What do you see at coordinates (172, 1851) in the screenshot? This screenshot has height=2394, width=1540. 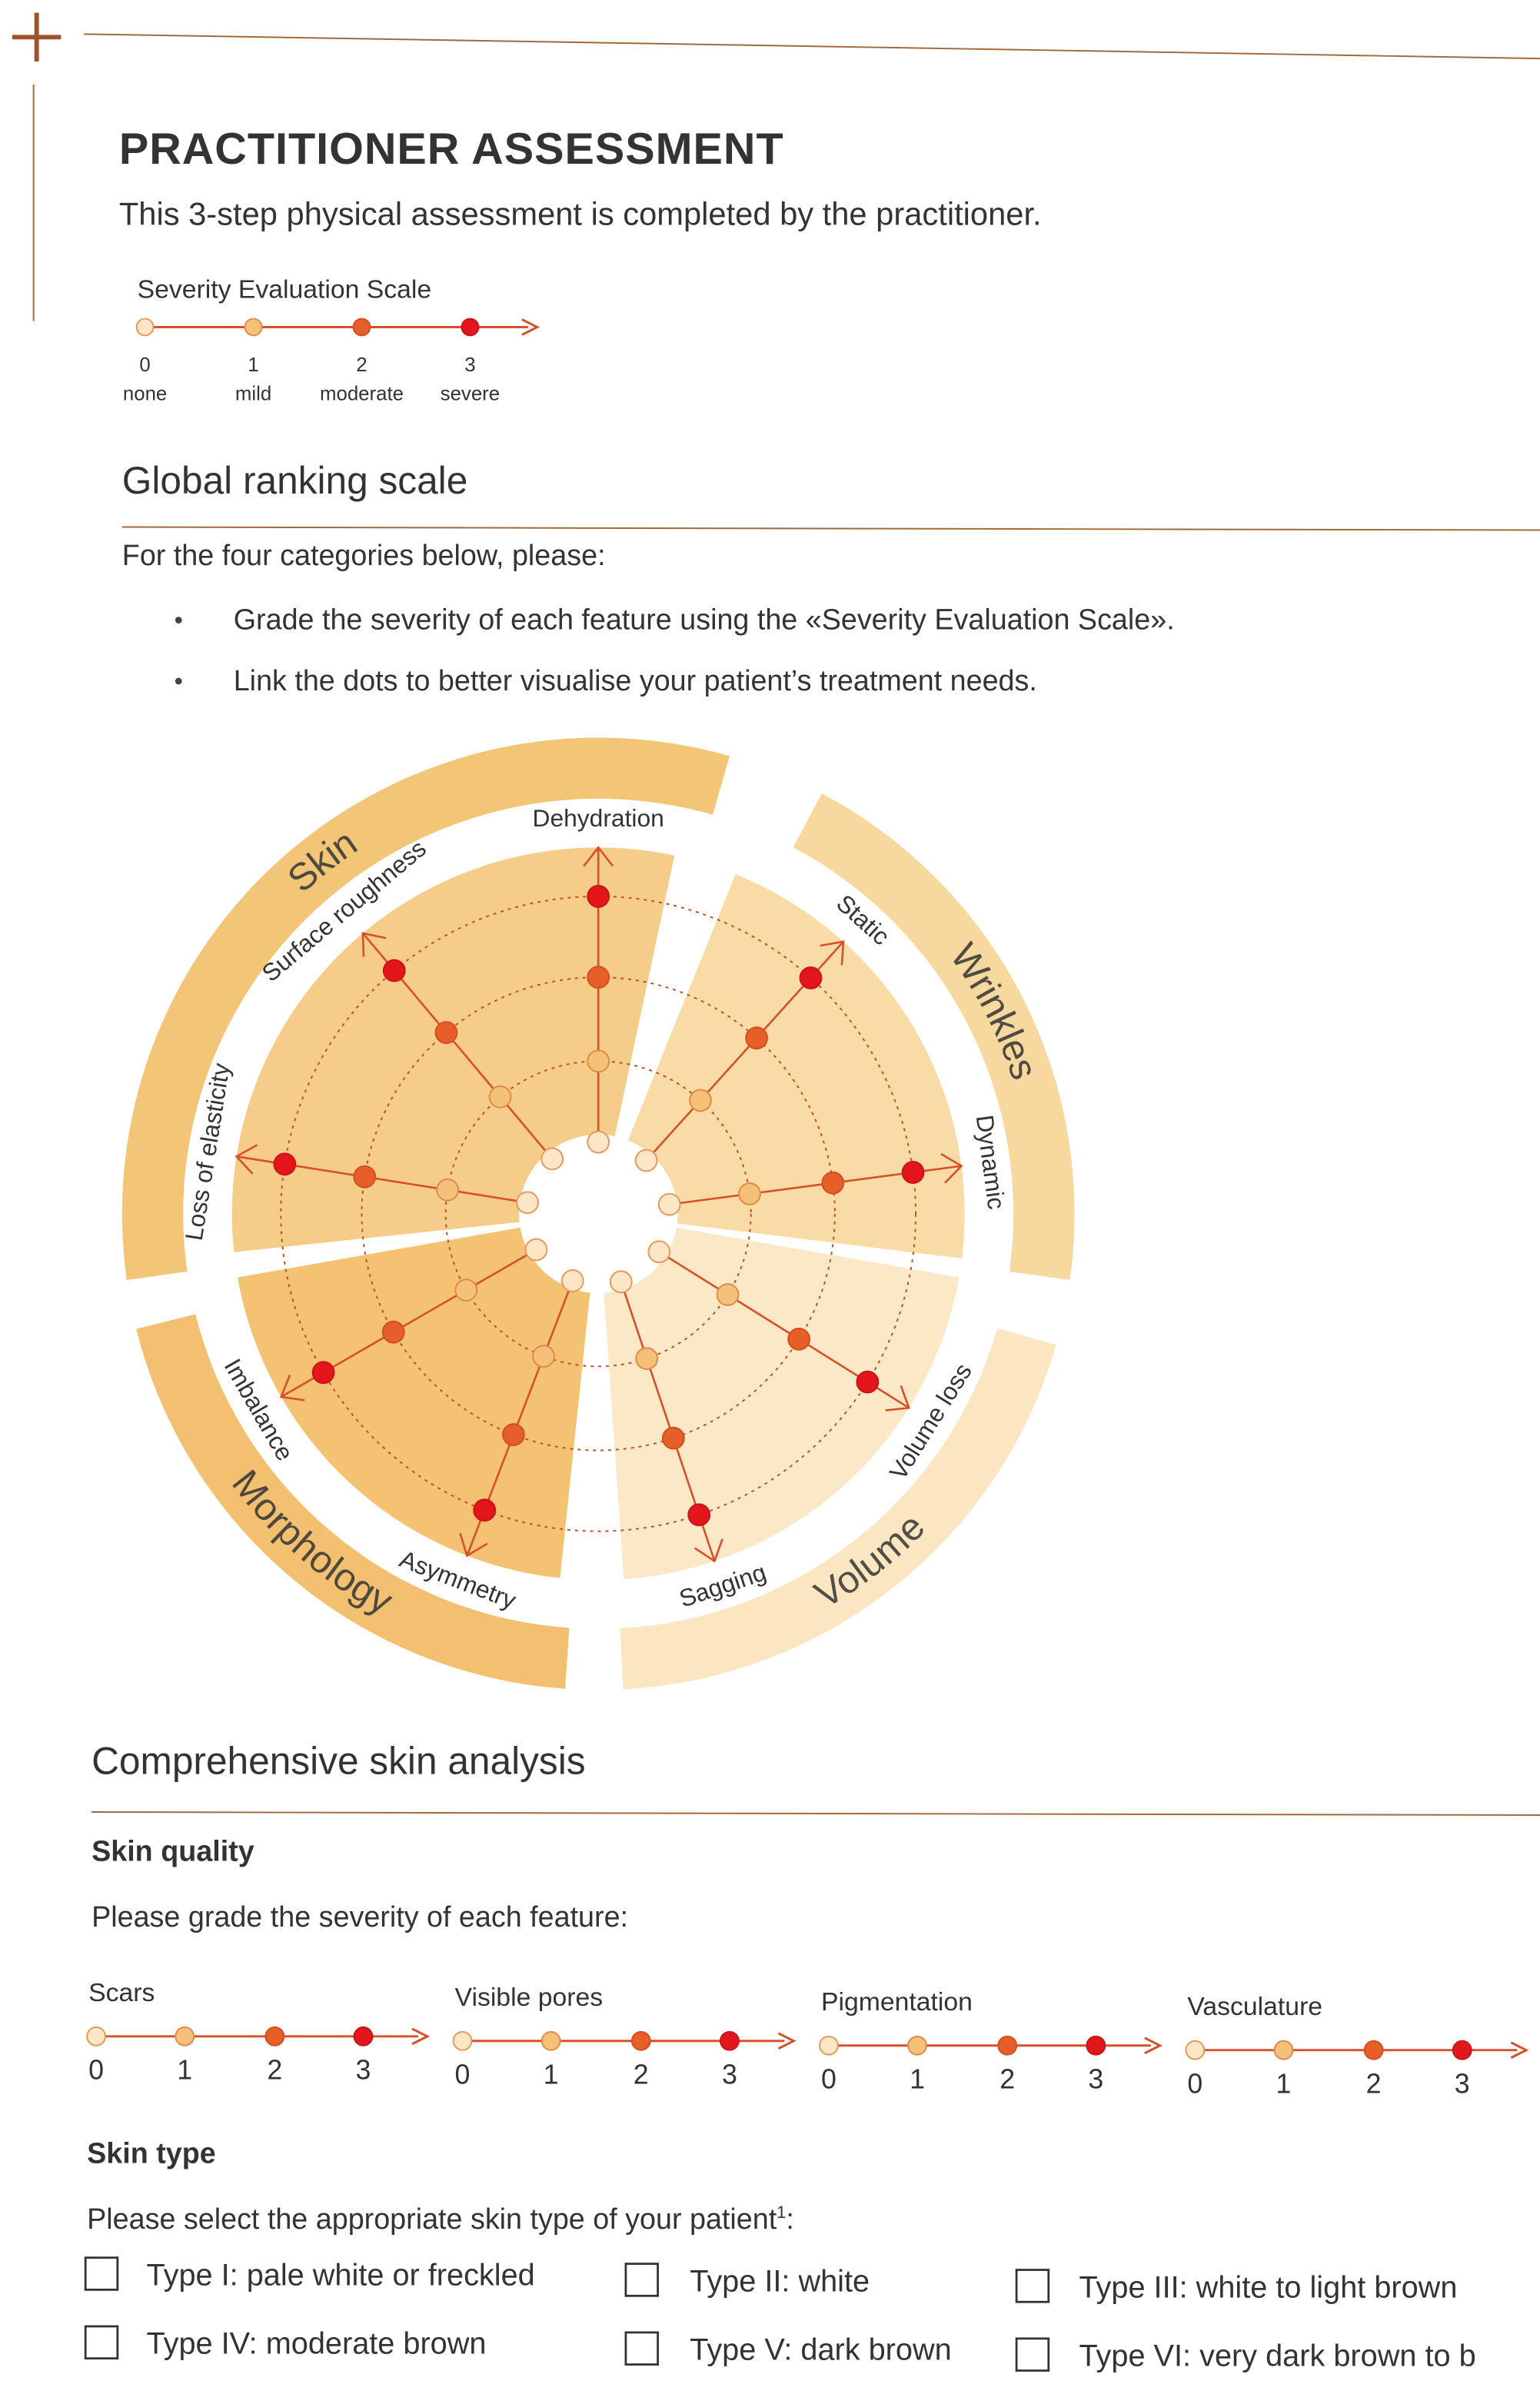 I see `subsection-title: Skin quality` at bounding box center [172, 1851].